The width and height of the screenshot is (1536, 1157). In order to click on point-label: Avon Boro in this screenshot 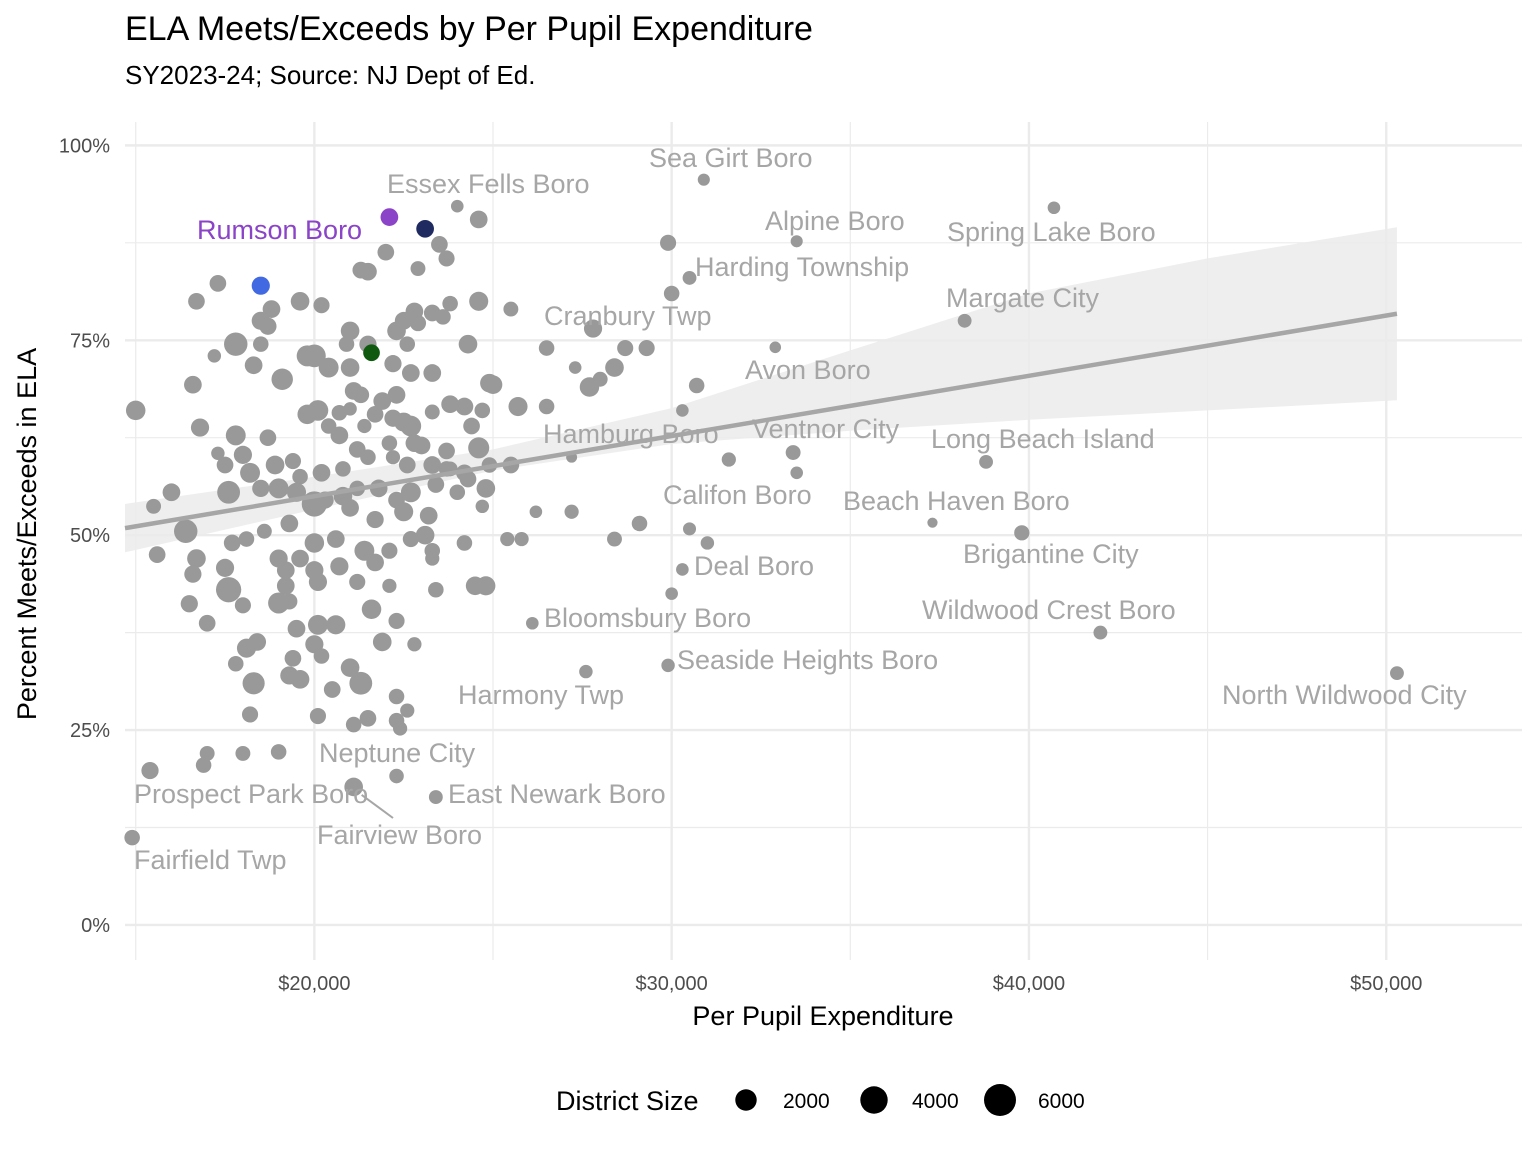, I will do `click(808, 370)`.